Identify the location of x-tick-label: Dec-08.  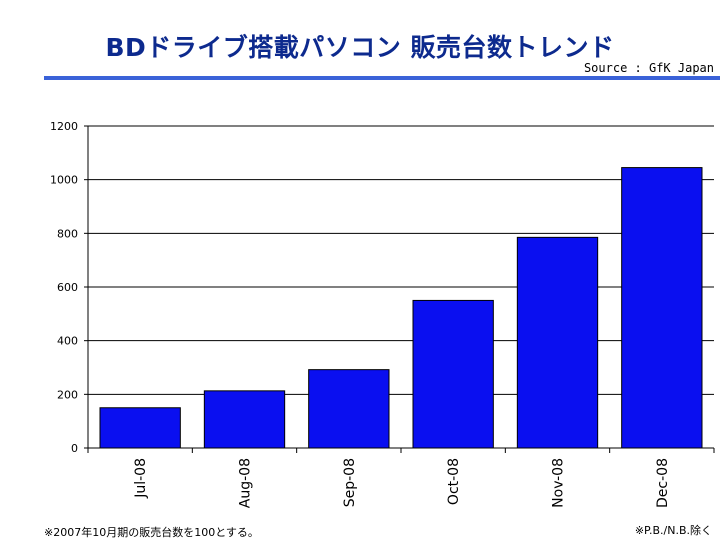
(663, 483).